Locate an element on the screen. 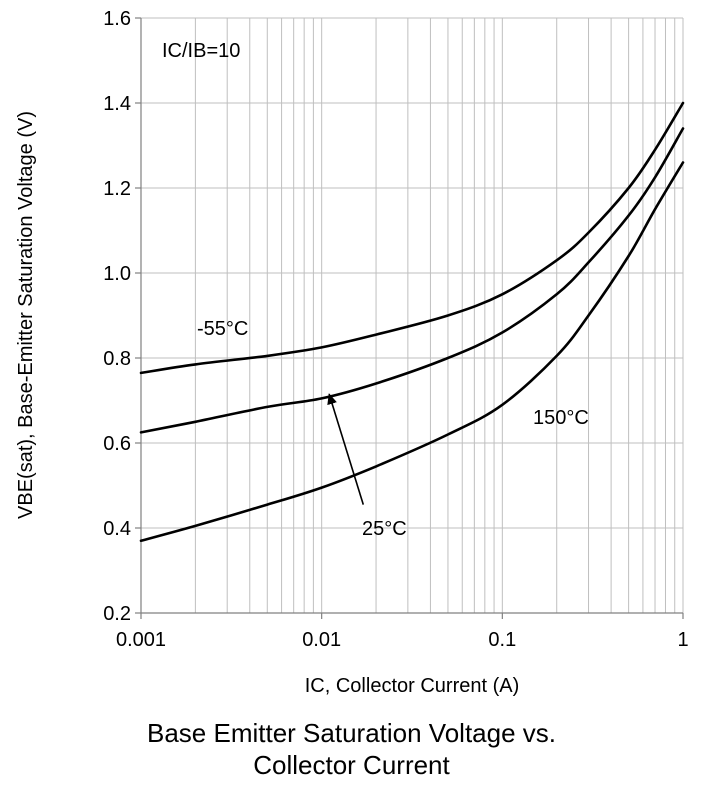  y-tick-label: 1.2 is located at coordinates (117, 189).